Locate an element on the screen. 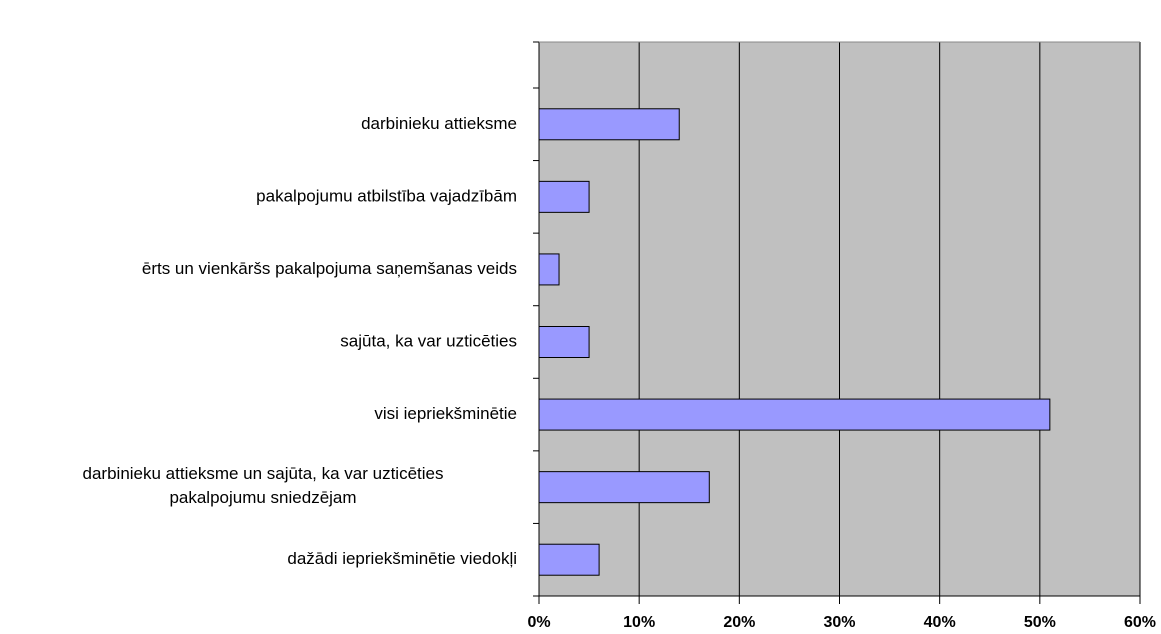 This screenshot has width=1161, height=634. y-tick-label: darbinieku attieksme is located at coordinates (439, 123).